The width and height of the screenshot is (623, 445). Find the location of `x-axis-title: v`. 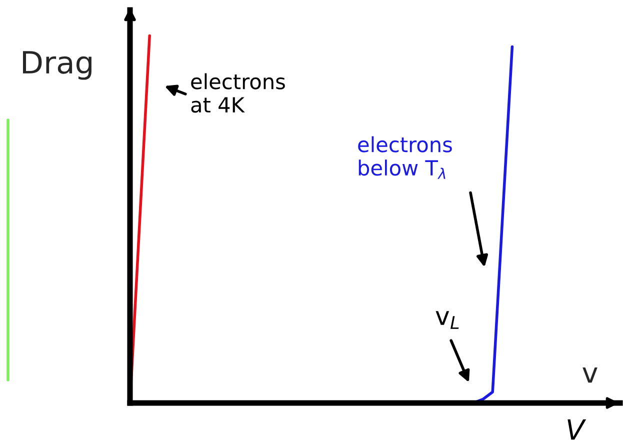

x-axis-title: v is located at coordinates (590, 375).